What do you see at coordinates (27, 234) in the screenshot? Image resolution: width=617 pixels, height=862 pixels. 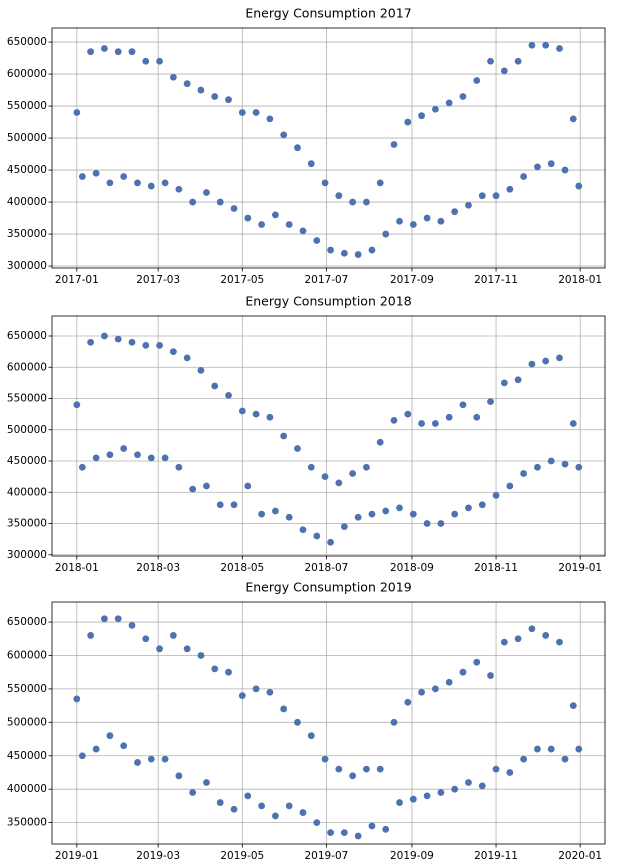 I see `y-tick-label: 350000` at bounding box center [27, 234].